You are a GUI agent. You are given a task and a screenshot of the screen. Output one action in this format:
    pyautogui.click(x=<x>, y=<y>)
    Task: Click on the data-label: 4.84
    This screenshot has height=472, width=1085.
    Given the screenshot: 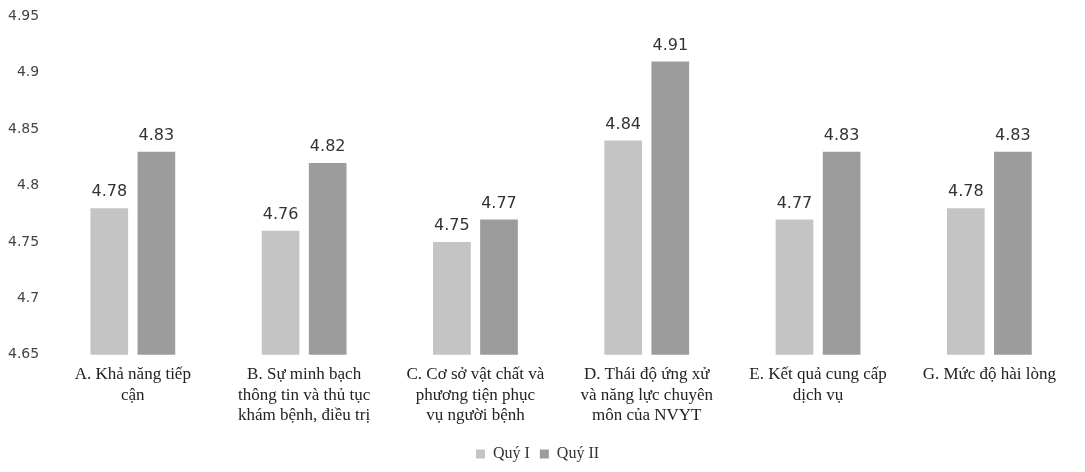 What is the action you would take?
    pyautogui.click(x=623, y=123)
    